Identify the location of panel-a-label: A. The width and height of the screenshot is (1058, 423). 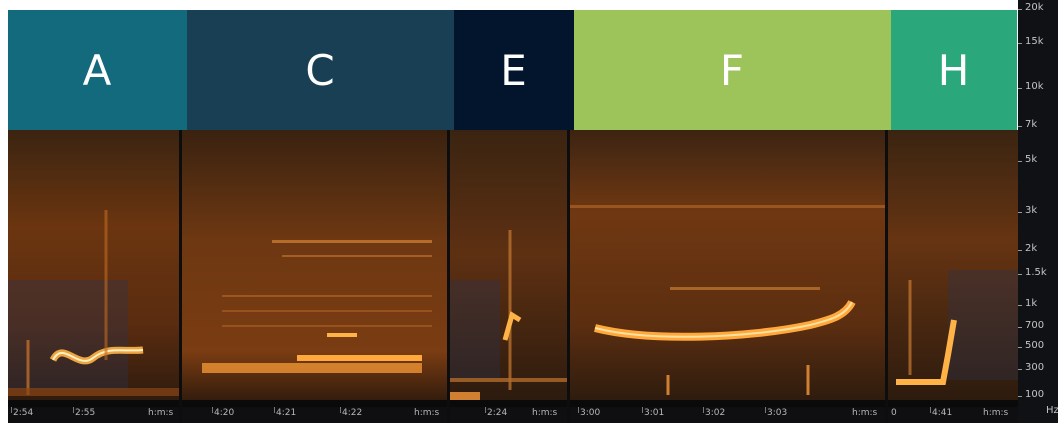
(97, 70).